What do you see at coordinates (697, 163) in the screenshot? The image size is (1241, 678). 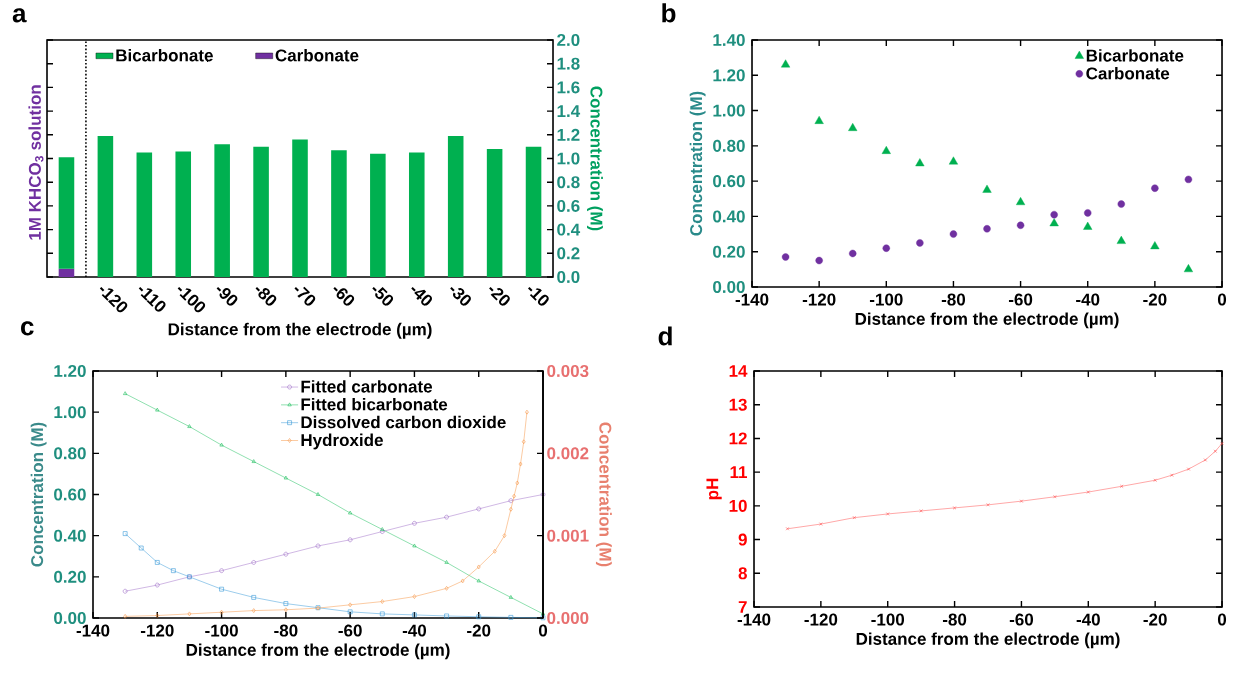 I see `y-axis-title: Concentration (M)` at bounding box center [697, 163].